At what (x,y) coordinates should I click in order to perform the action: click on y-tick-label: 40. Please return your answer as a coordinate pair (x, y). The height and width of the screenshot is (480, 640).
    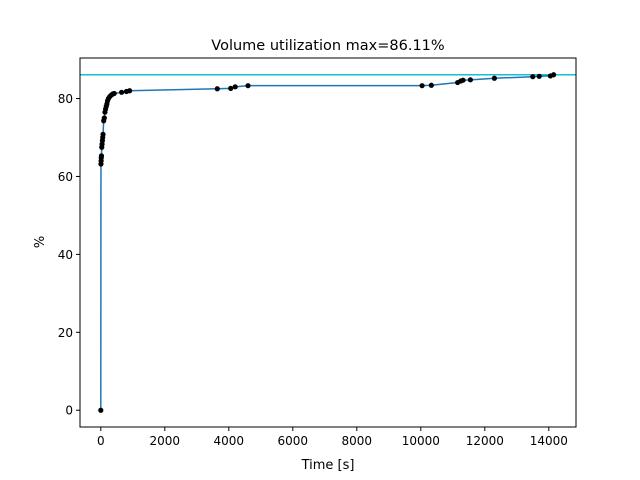
    Looking at the image, I should click on (65, 255).